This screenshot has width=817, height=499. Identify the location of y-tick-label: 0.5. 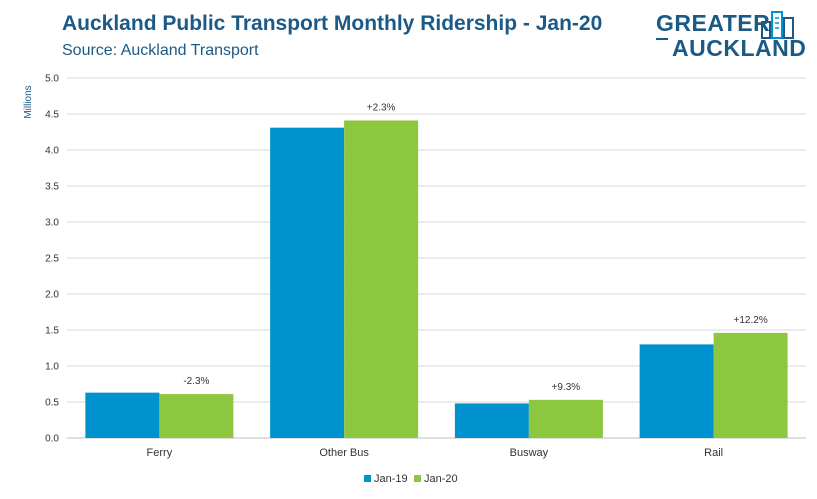
(52, 403).